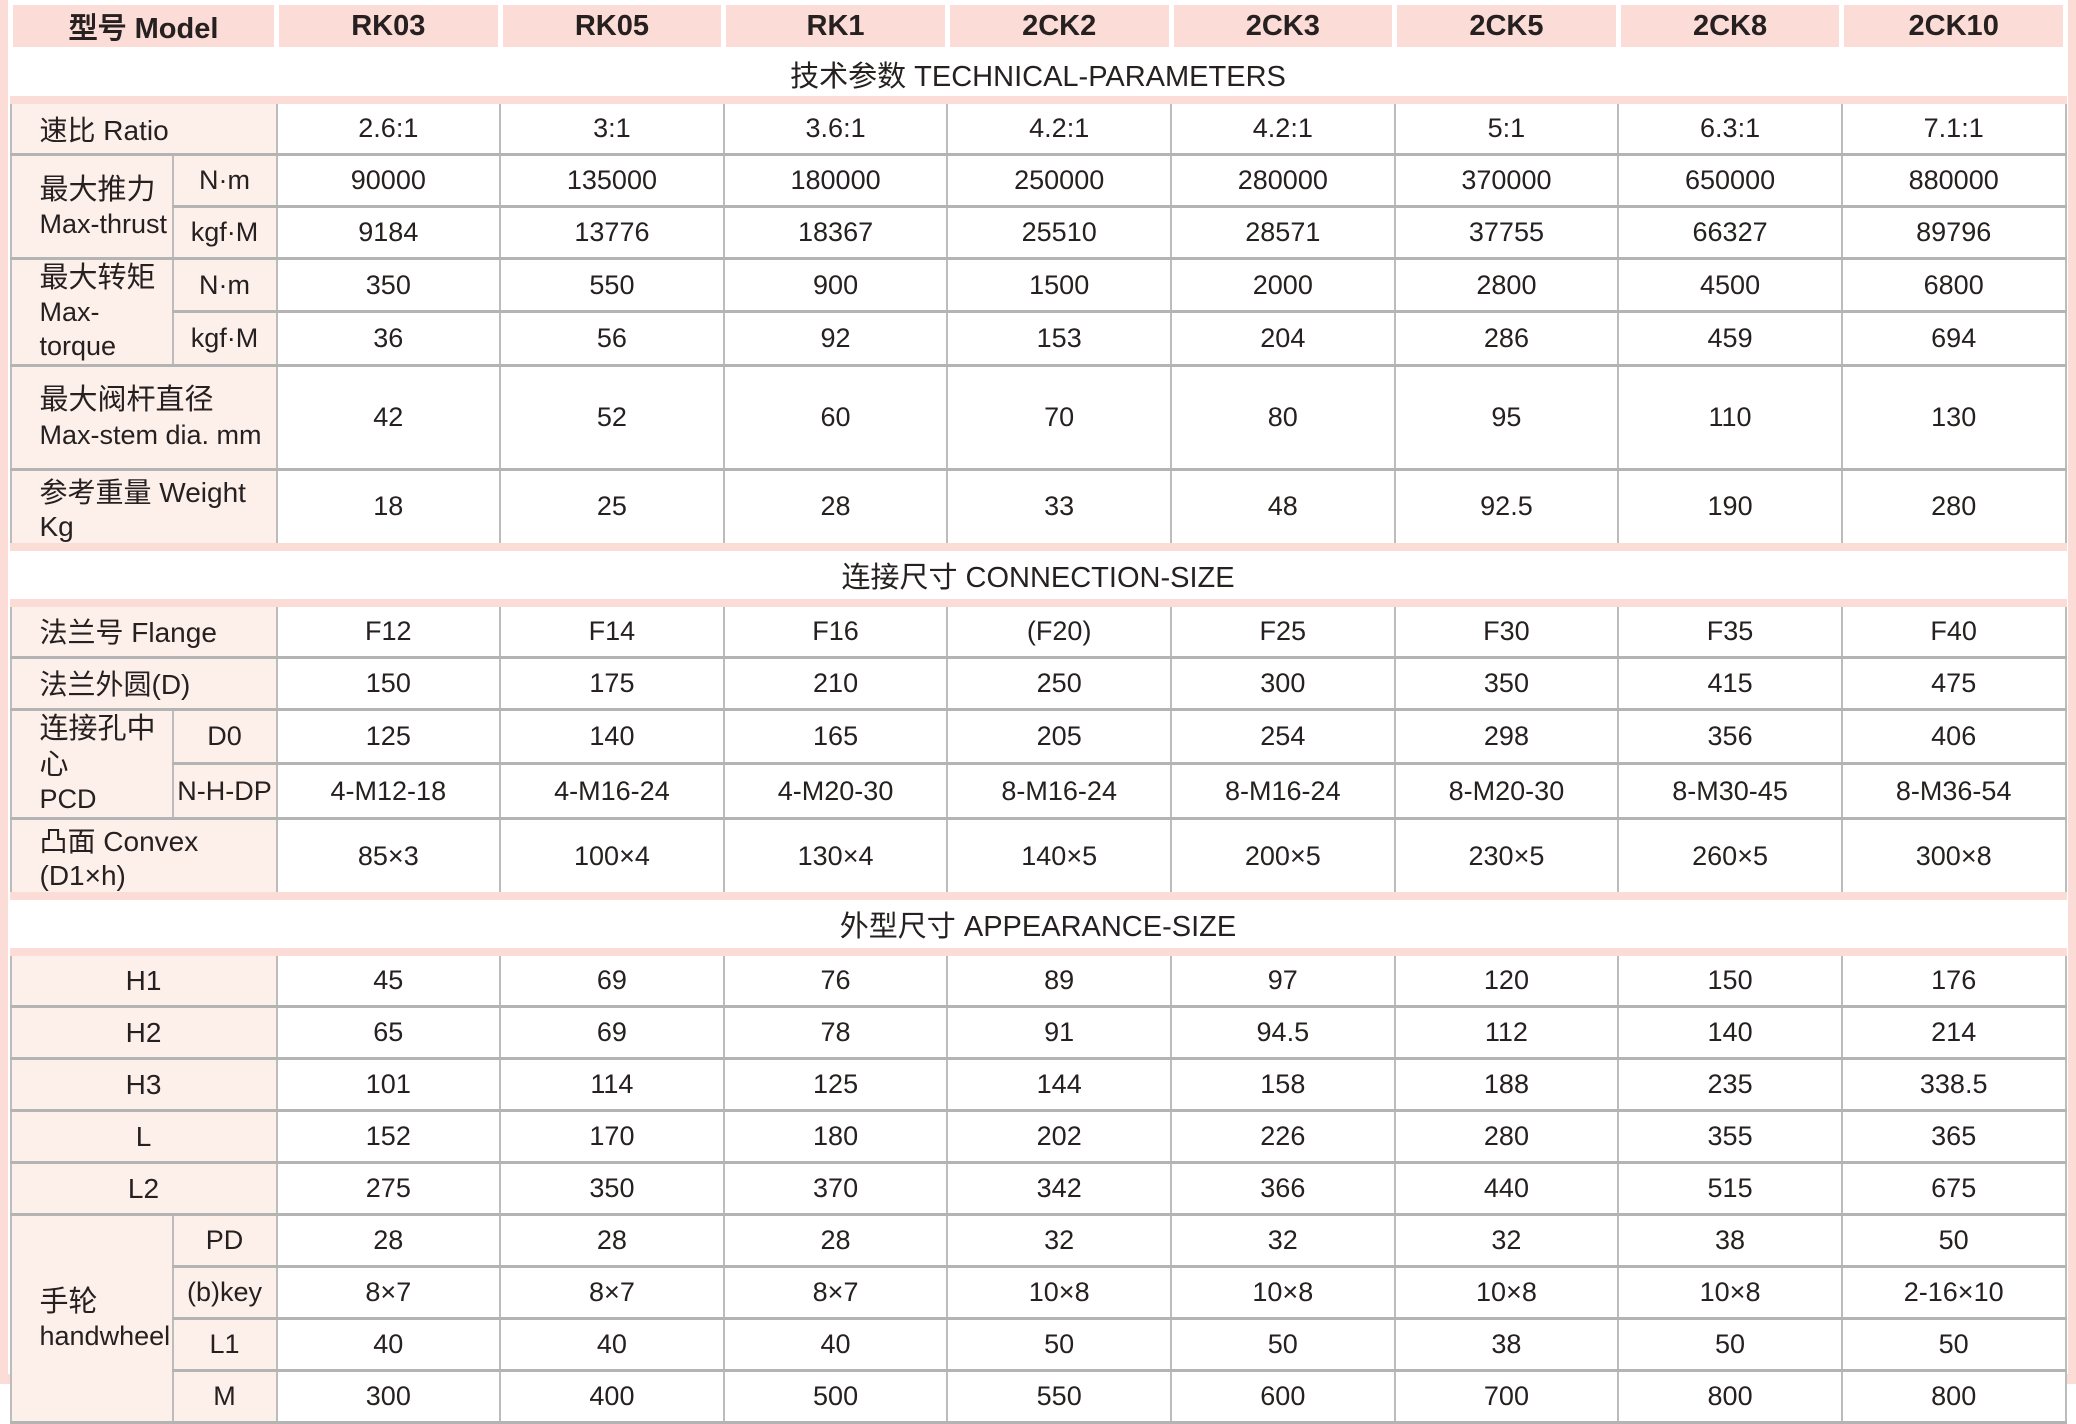 This screenshot has height=1424, width=2076. I want to click on value-cell: 36, so click(388, 338).